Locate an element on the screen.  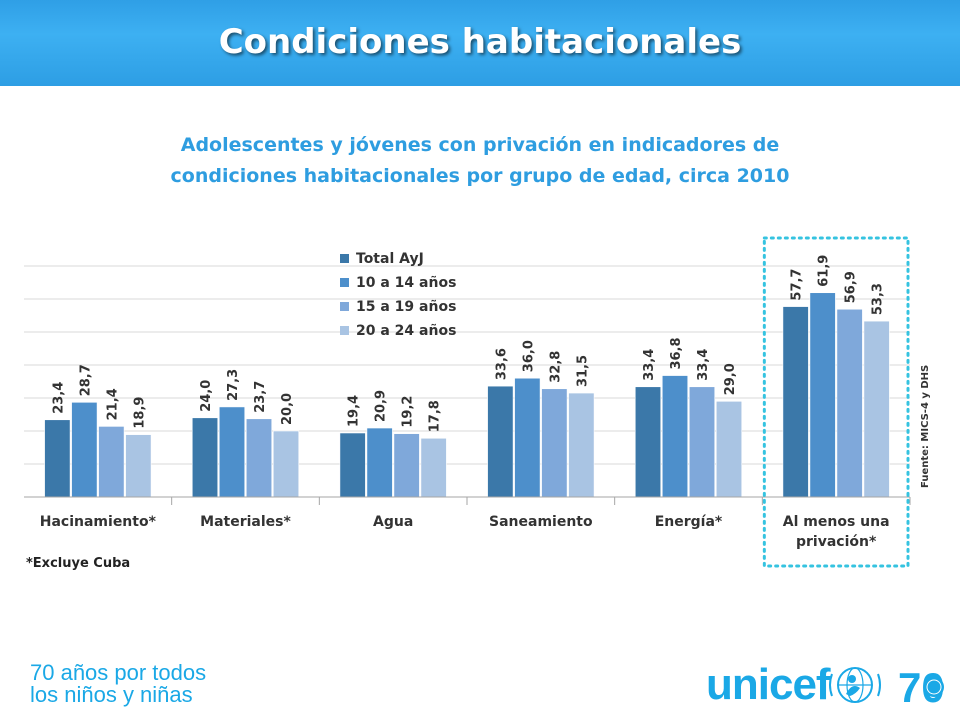
x-tick-label: Materiales* is located at coordinates (245, 522).